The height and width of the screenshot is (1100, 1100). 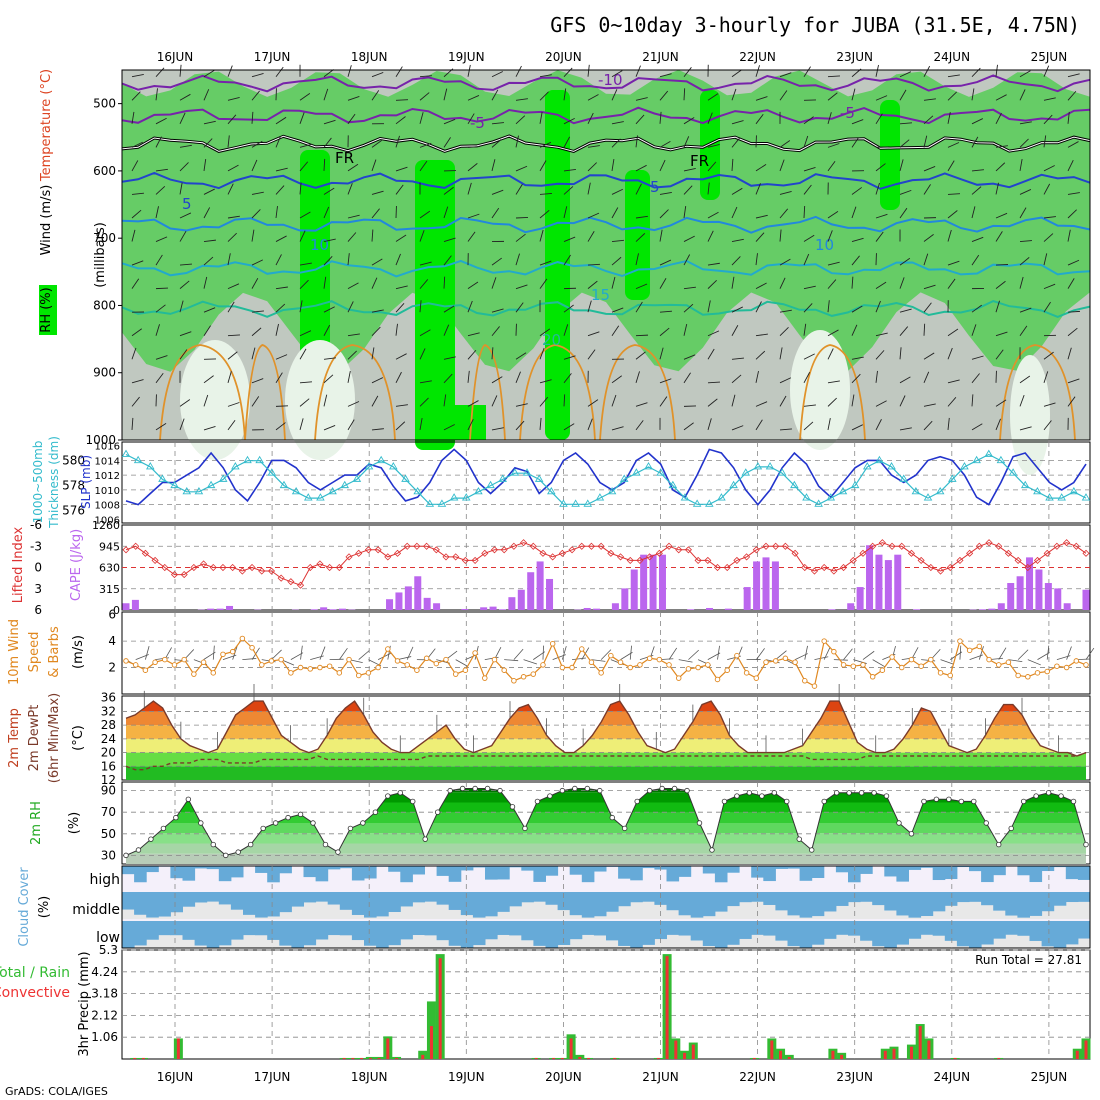 I want to click on grads-credit: GrADS: COLA/IGES, so click(x=56, y=1091).